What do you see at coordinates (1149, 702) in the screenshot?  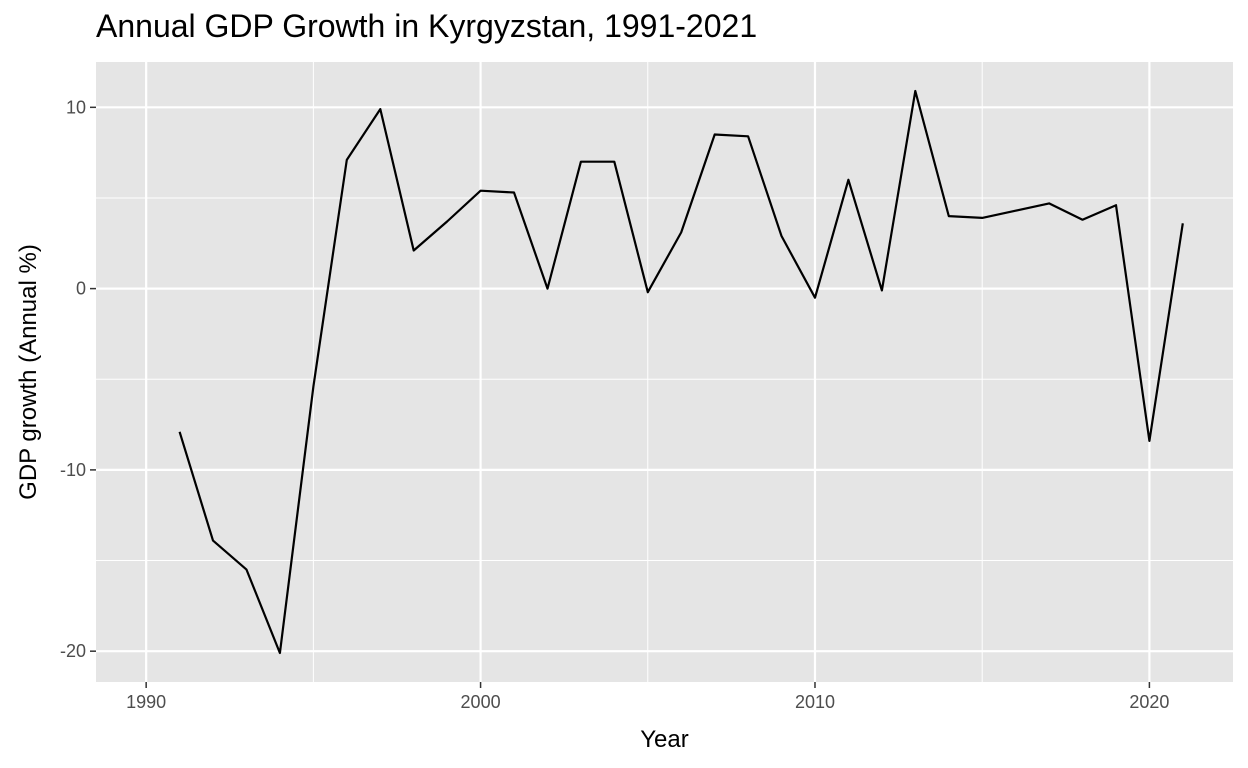 I see `x-tick-label: 2020` at bounding box center [1149, 702].